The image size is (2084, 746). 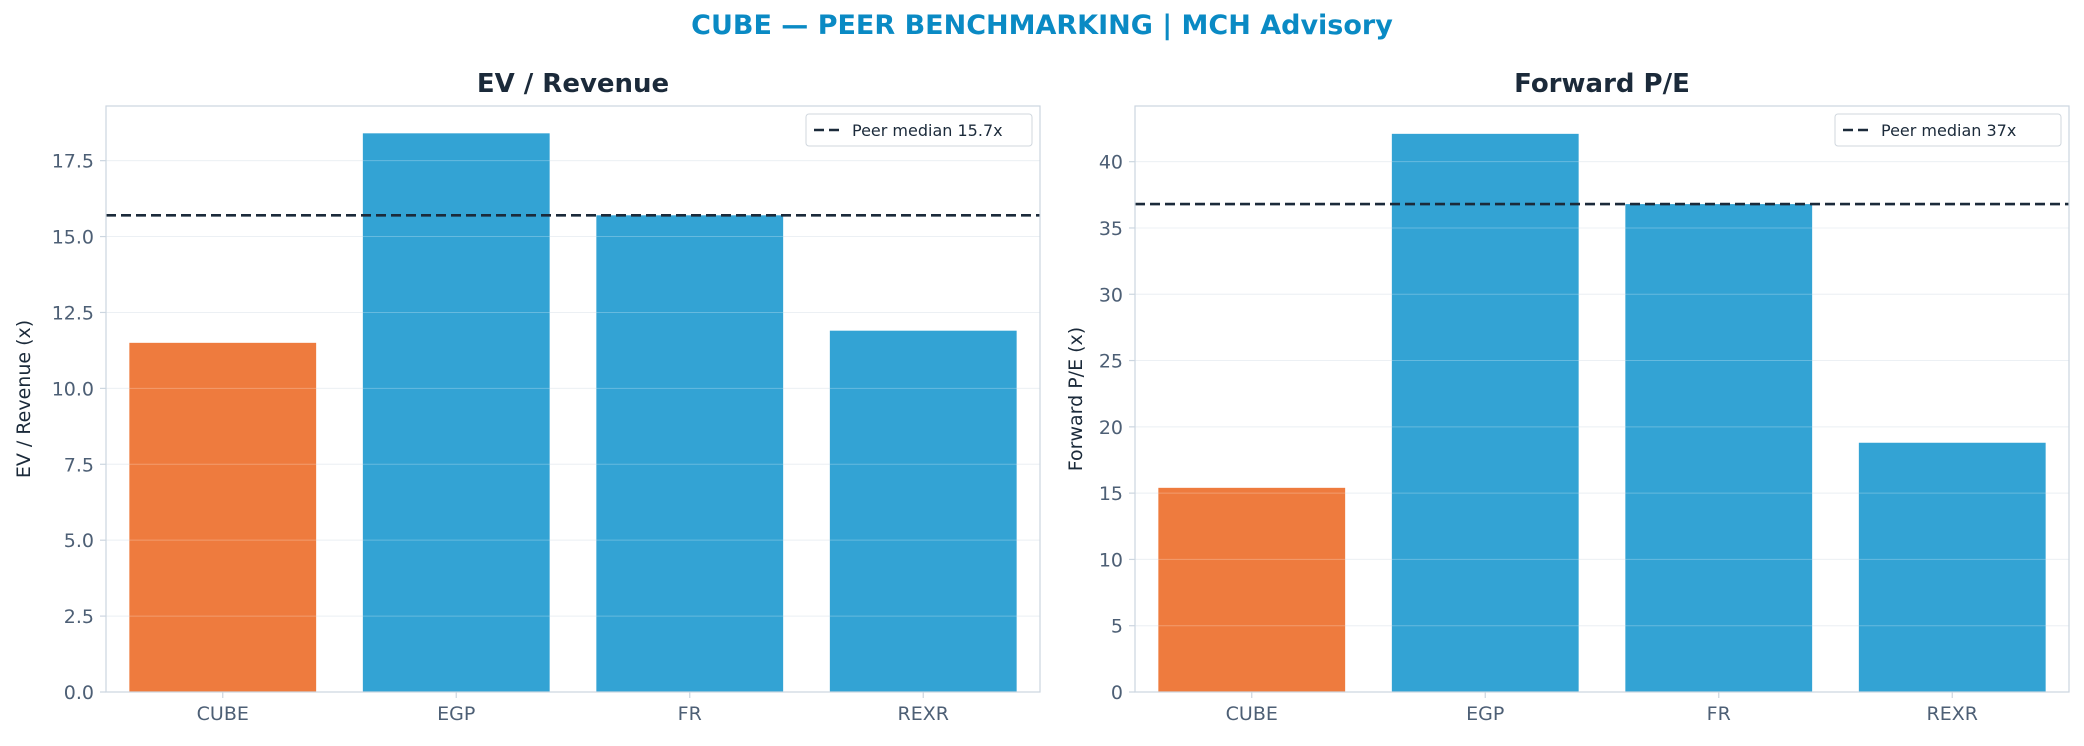 What do you see at coordinates (79, 693) in the screenshot?
I see `y-tick-label: 0.0` at bounding box center [79, 693].